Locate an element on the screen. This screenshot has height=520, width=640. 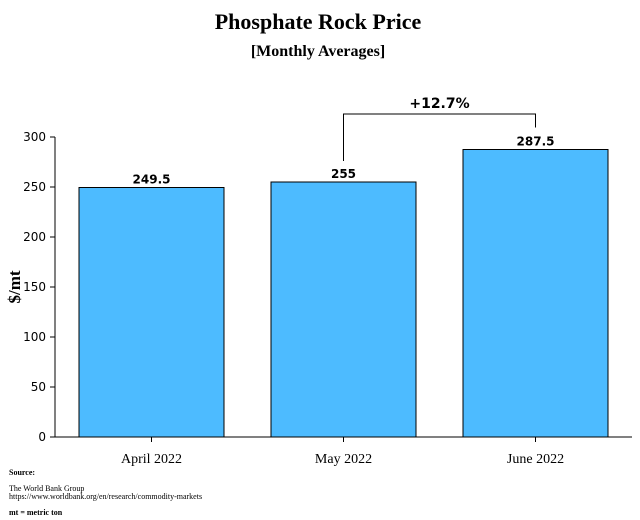
y-tick-label-5: 250 is located at coordinates (34, 187).